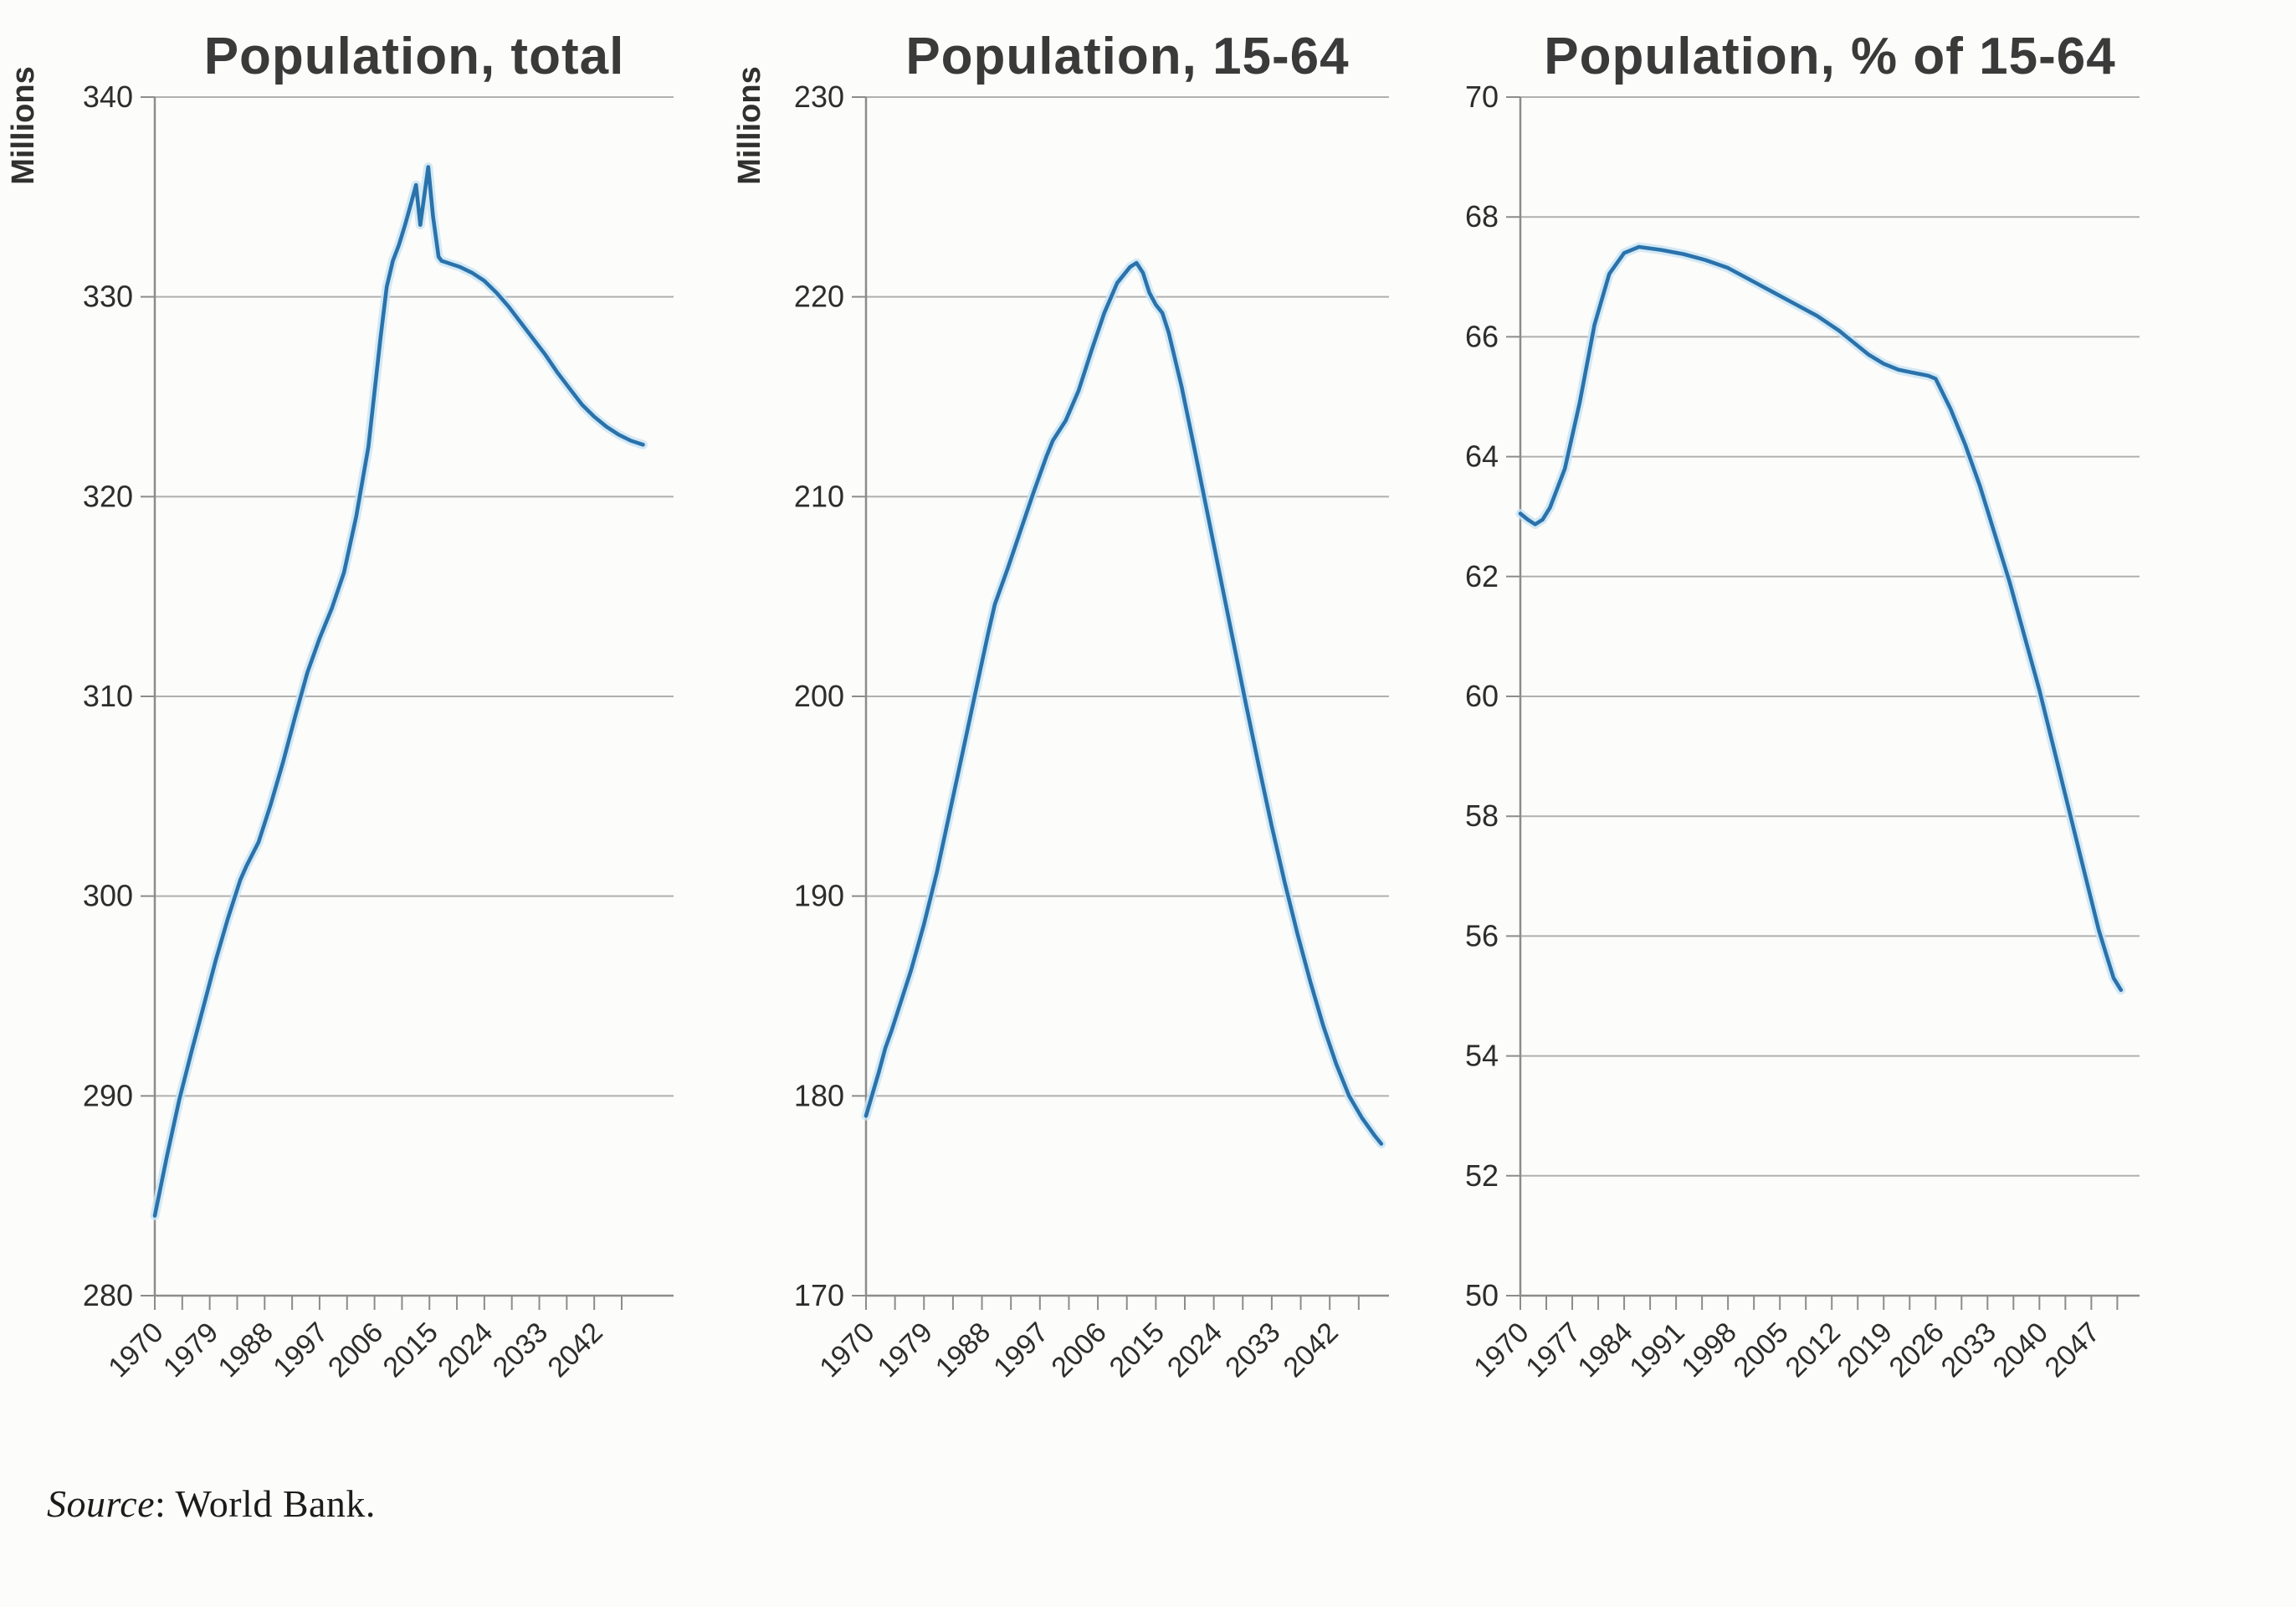  What do you see at coordinates (1917, 1350) in the screenshot?
I see `x-tick-label: 2026` at bounding box center [1917, 1350].